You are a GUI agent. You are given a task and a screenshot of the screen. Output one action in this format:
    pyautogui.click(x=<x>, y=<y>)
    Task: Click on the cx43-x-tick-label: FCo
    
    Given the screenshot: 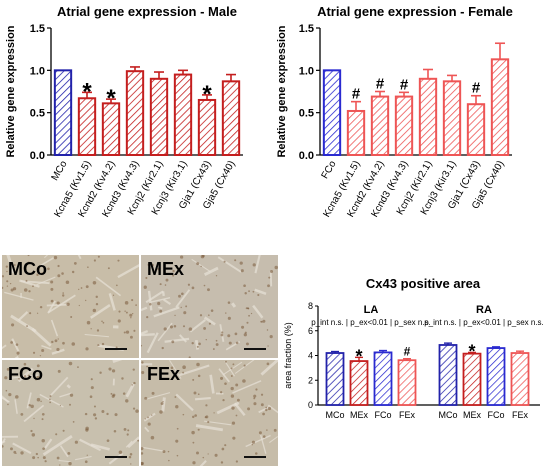 What is the action you would take?
    pyautogui.click(x=495, y=415)
    